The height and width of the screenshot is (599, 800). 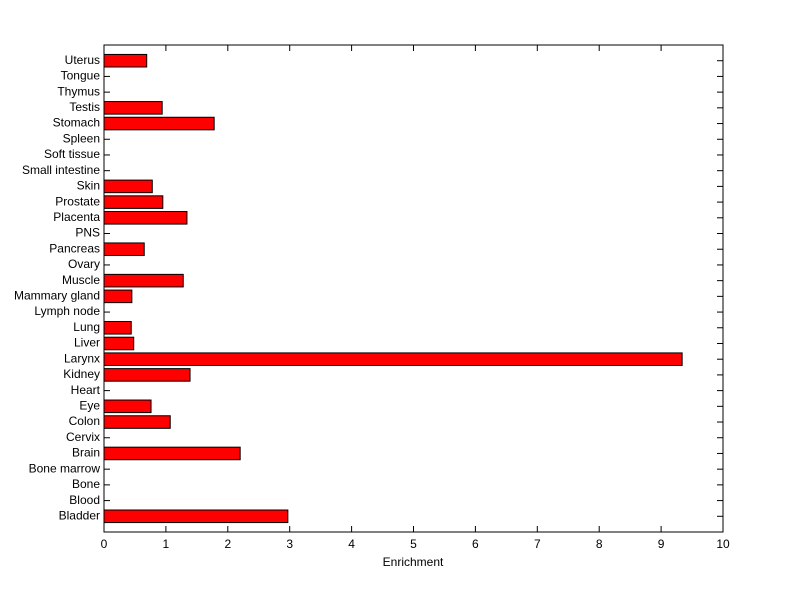 What do you see at coordinates (67, 311) in the screenshot?
I see `y-tick-label: Lymph node` at bounding box center [67, 311].